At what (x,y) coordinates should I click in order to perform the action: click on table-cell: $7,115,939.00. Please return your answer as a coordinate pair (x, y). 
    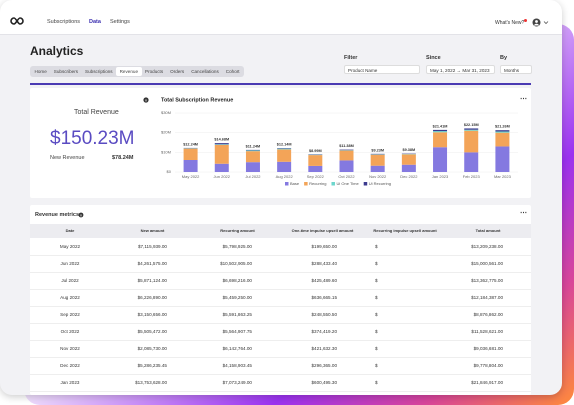
    Looking at the image, I should click on (152, 246).